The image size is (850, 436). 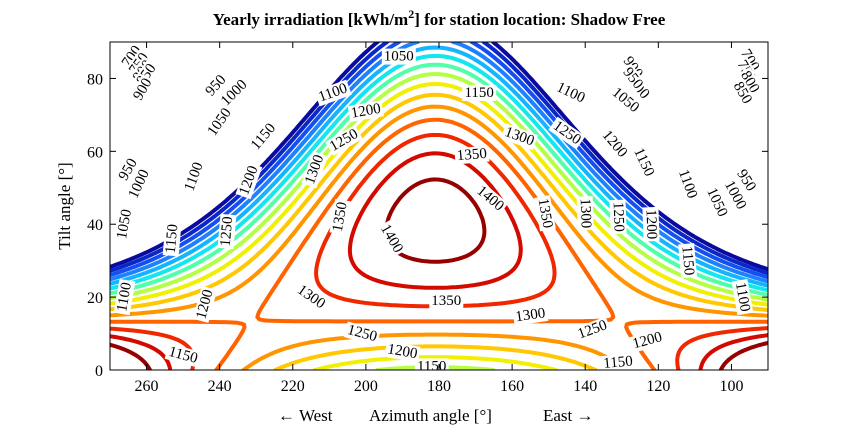 I want to click on contour-label: 1350, so click(x=472, y=155).